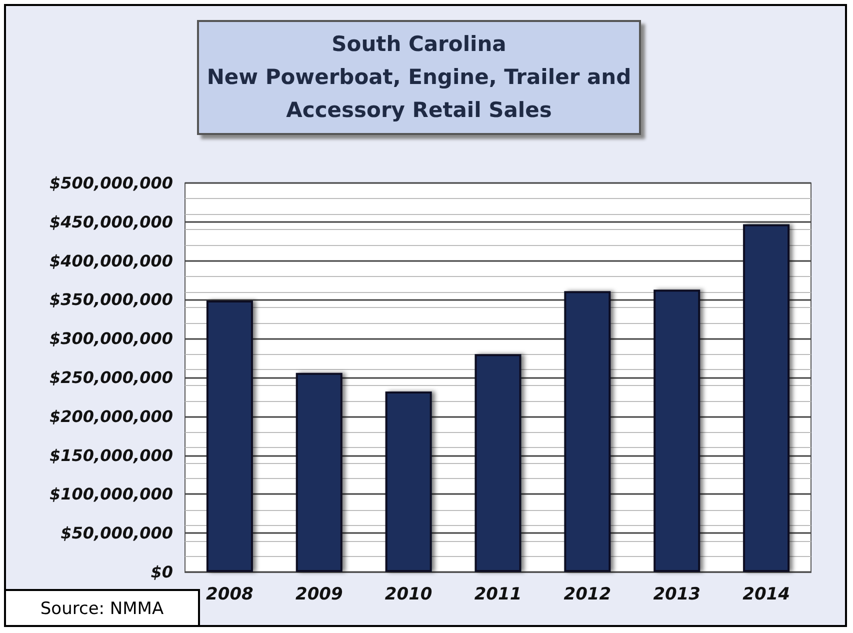 Image resolution: width=853 pixels, height=633 pixels. I want to click on y-tick-label: $150,000,000, so click(111, 455).